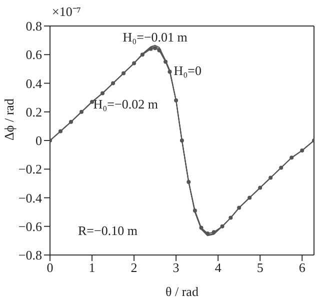 Image resolution: width=322 pixels, height=298 pixels. Describe the element at coordinates (155, 36) in the screenshot. I see `annotation: H₀=−0.01 m` at that location.